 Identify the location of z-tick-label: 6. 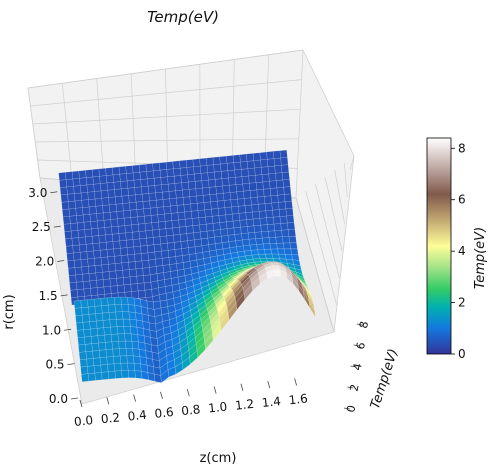
(361, 346).